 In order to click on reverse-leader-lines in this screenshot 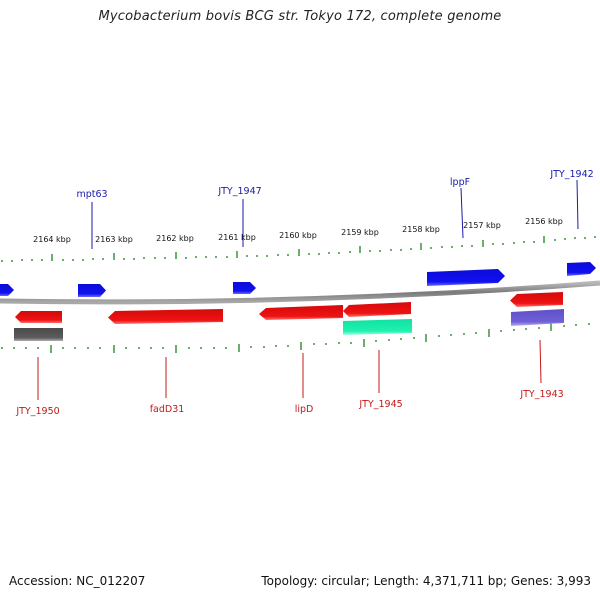, I will do `click(289, 369)`.